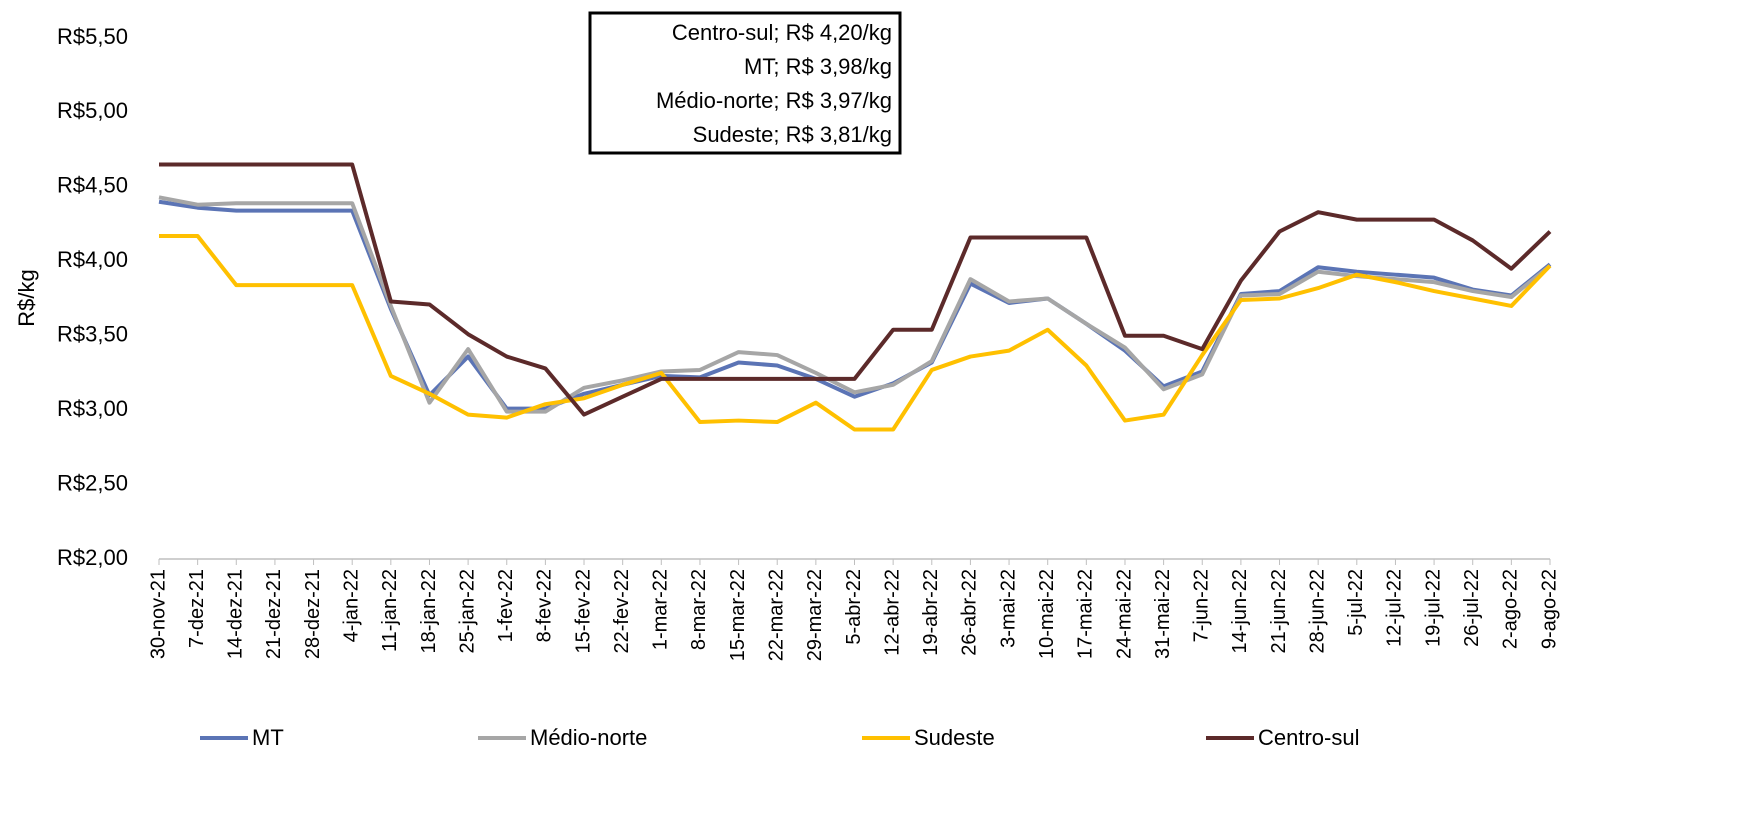 The image size is (1755, 837). What do you see at coordinates (1317, 611) in the screenshot?
I see `x-tick-label: 28-jun-22` at bounding box center [1317, 611].